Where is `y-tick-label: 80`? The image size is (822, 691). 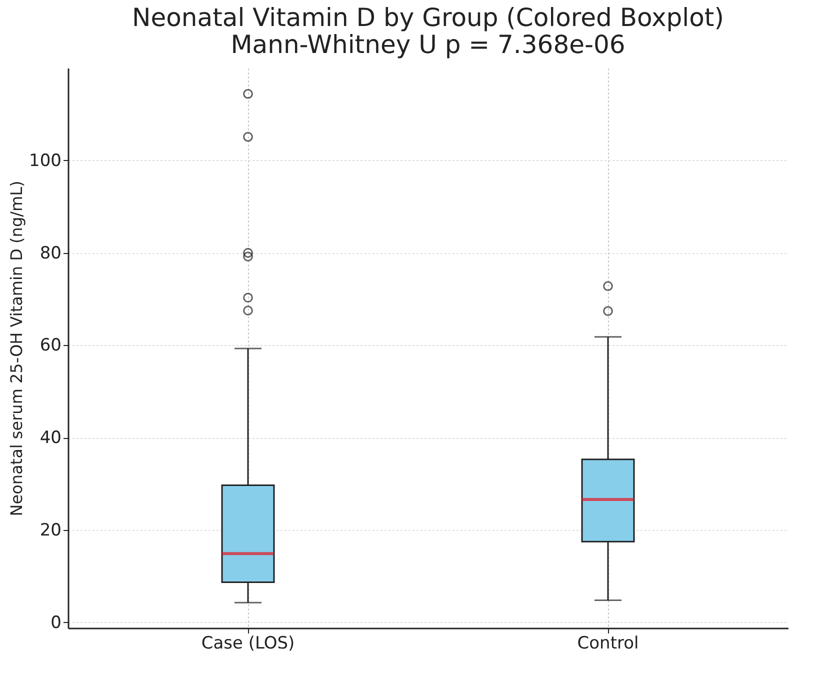 y-tick-label: 80 is located at coordinates (51, 253).